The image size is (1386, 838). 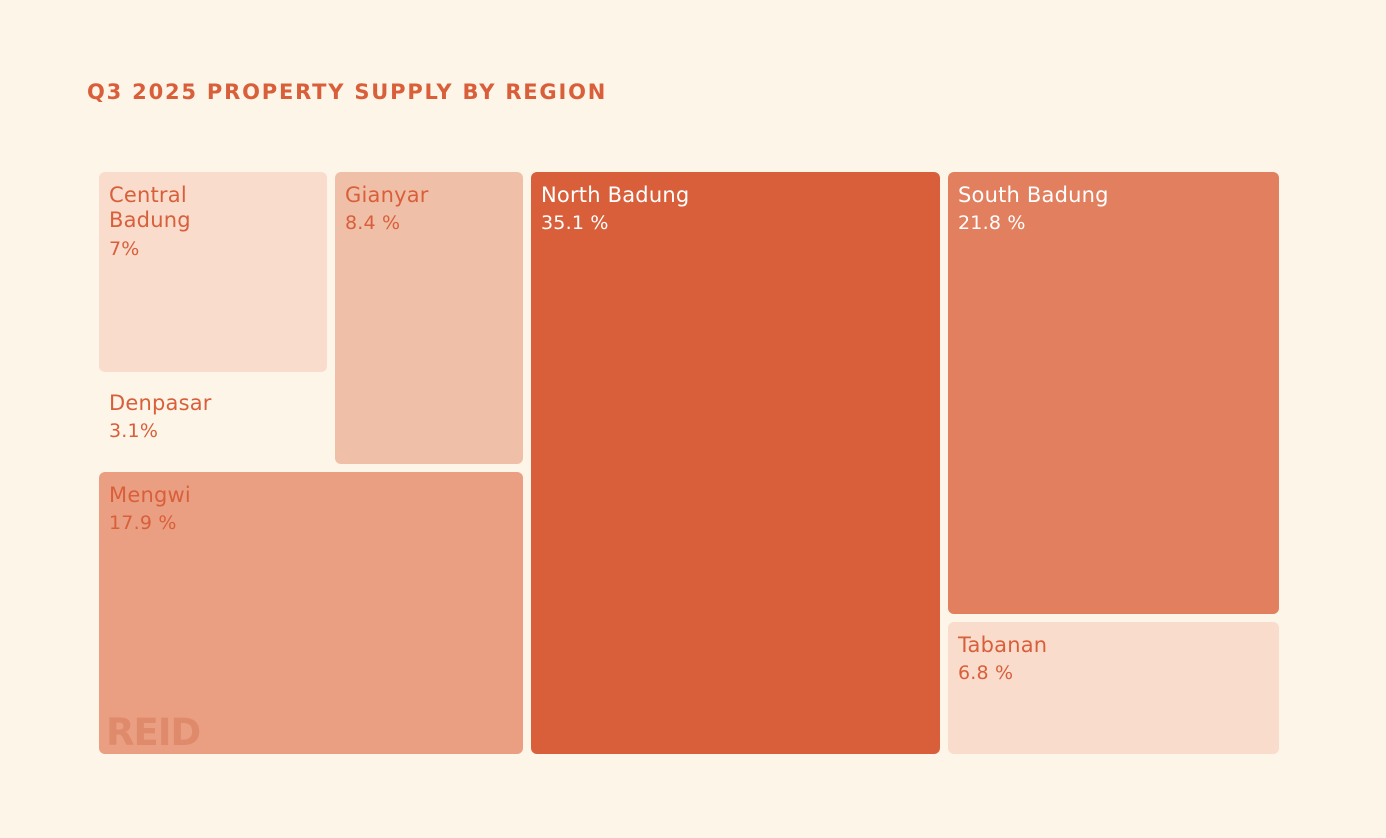 What do you see at coordinates (153, 732) in the screenshot?
I see `reid-logo-watermark: REID` at bounding box center [153, 732].